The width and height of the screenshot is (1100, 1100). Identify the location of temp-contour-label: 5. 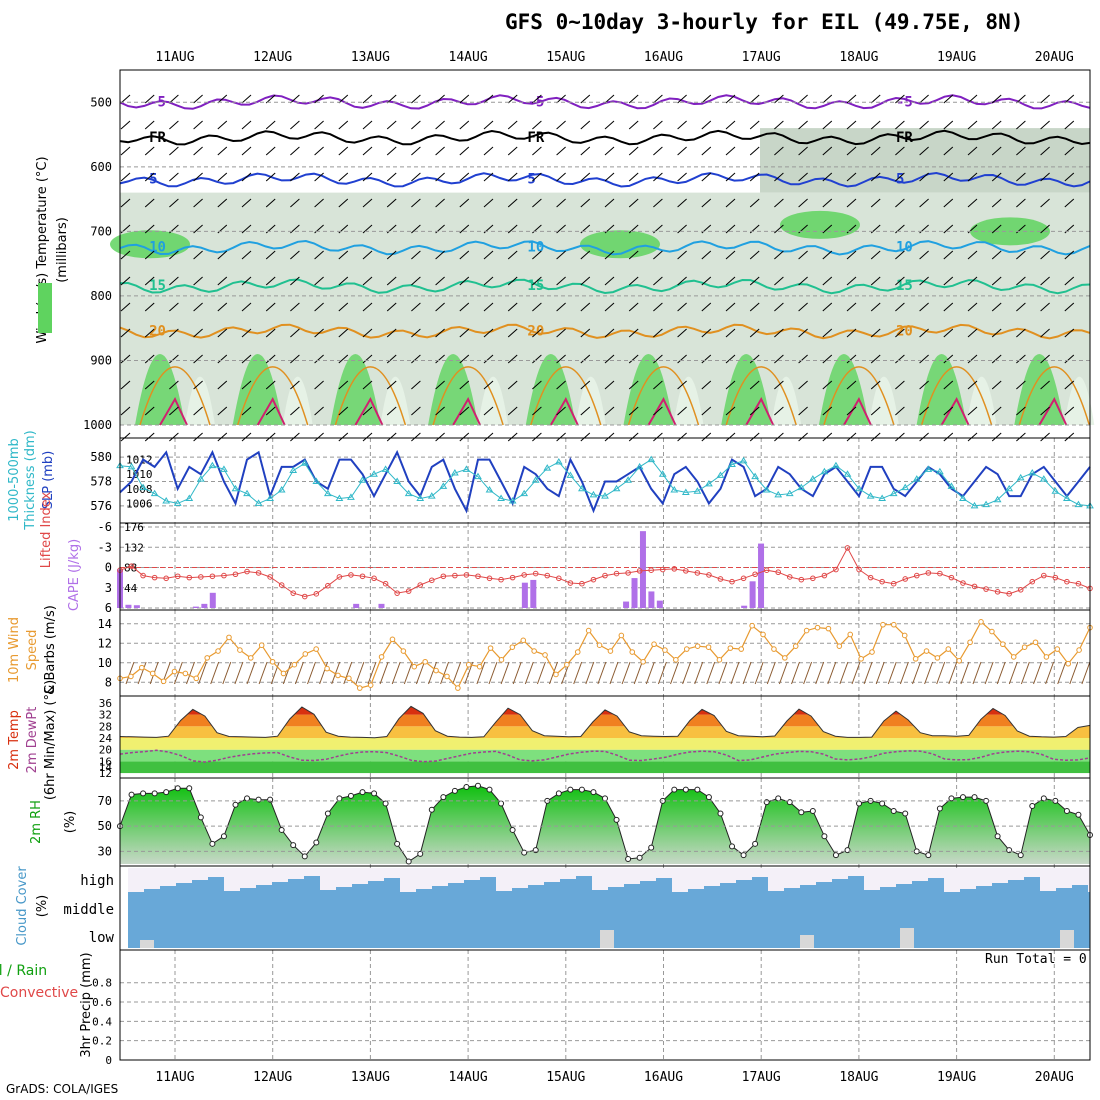
(900, 180).